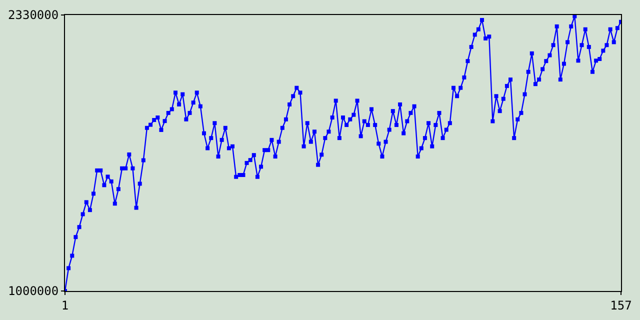 Image resolution: width=640 pixels, height=320 pixels. I want to click on x-tick-label: 157, so click(621, 305).